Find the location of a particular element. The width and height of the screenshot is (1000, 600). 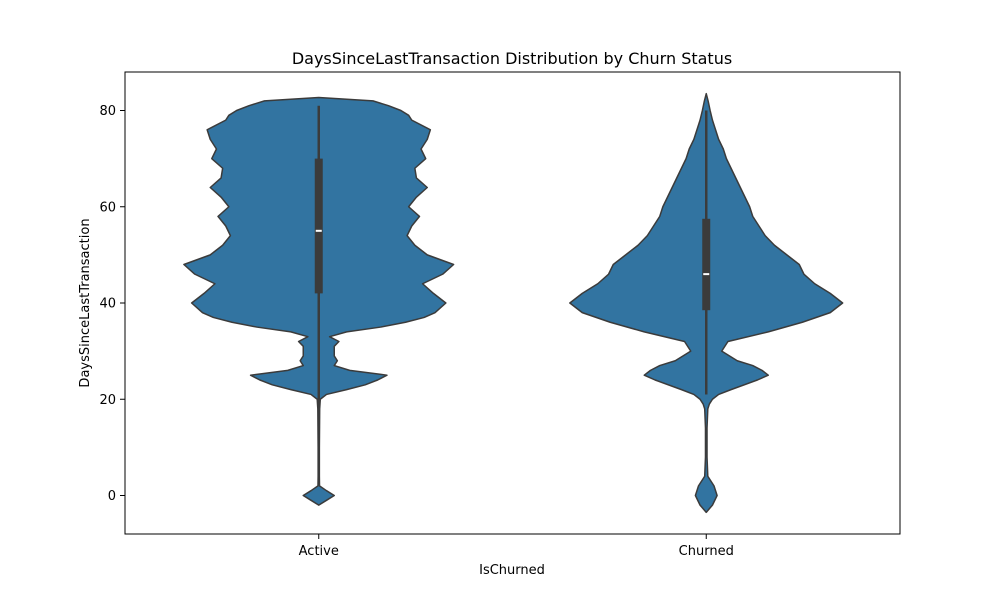

x-axis: Active Churned is located at coordinates (516, 546).